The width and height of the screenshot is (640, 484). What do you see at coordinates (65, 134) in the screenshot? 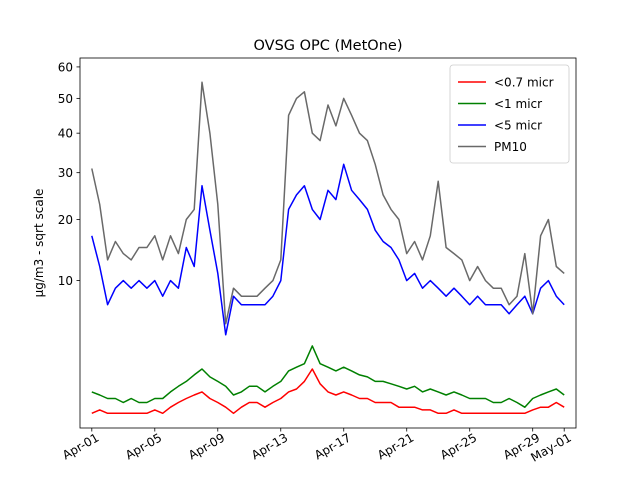
I see `y-tick-label: 40` at bounding box center [65, 134].